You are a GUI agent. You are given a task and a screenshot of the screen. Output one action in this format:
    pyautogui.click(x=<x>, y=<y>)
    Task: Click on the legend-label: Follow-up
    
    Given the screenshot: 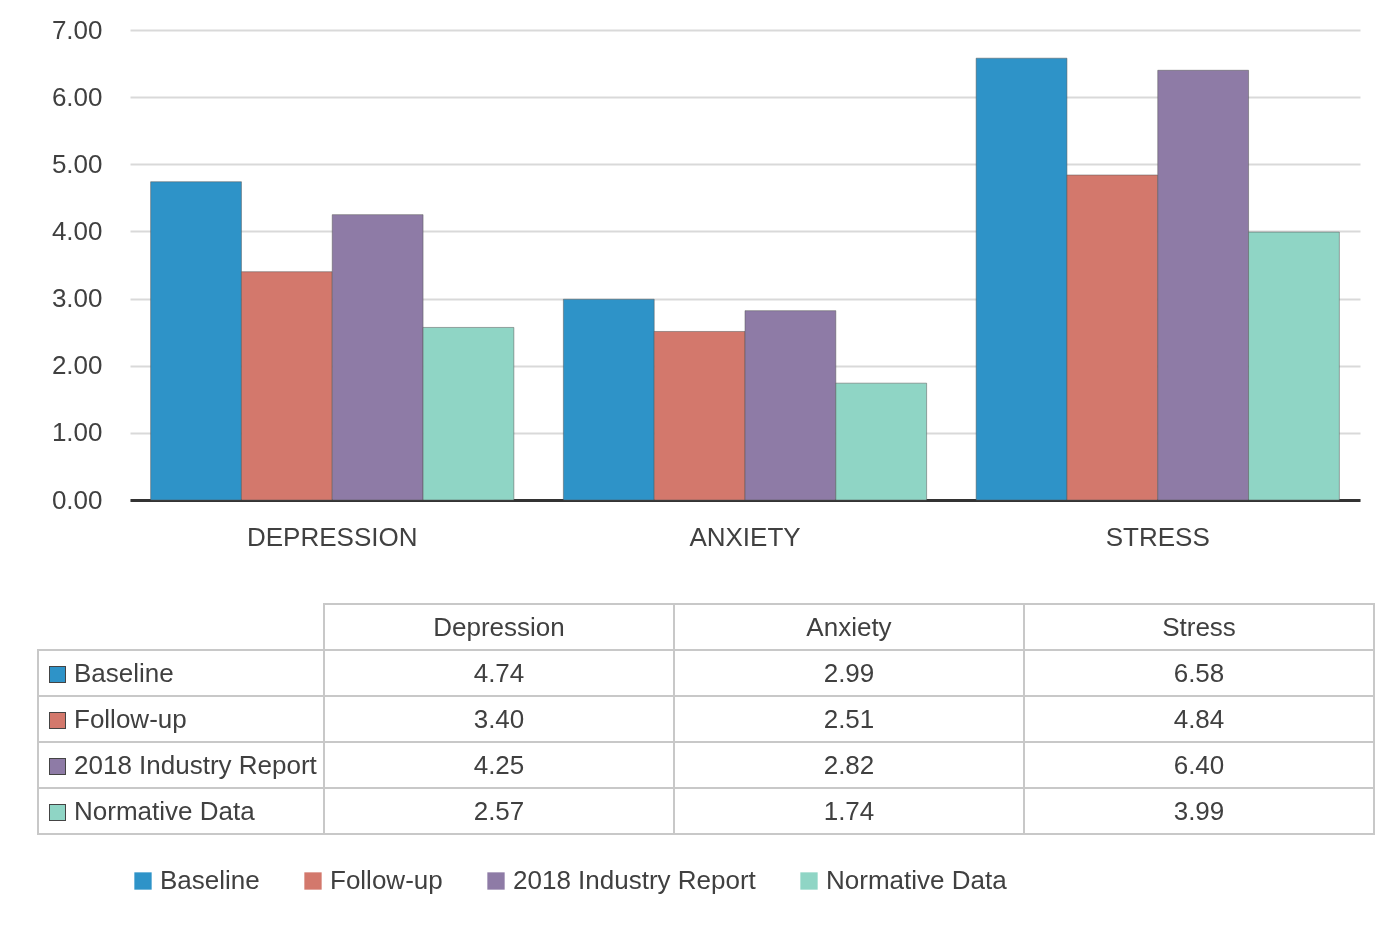 What is the action you would take?
    pyautogui.click(x=181, y=719)
    